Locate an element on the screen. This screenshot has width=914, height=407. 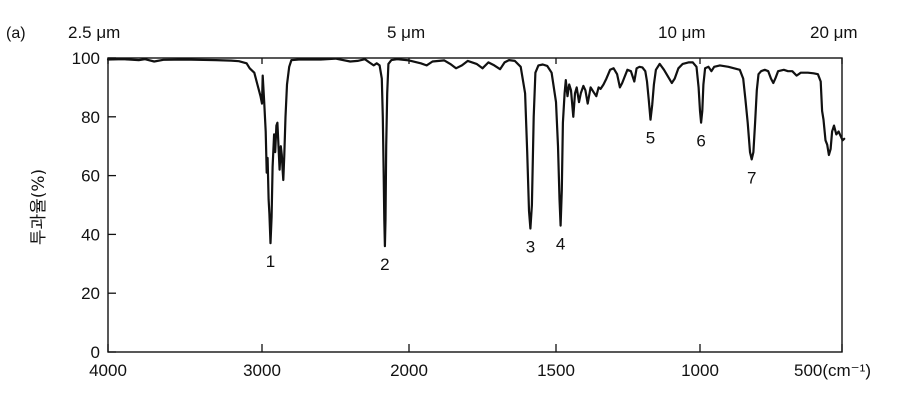
y-tick-label: 60 is located at coordinates (90, 176).